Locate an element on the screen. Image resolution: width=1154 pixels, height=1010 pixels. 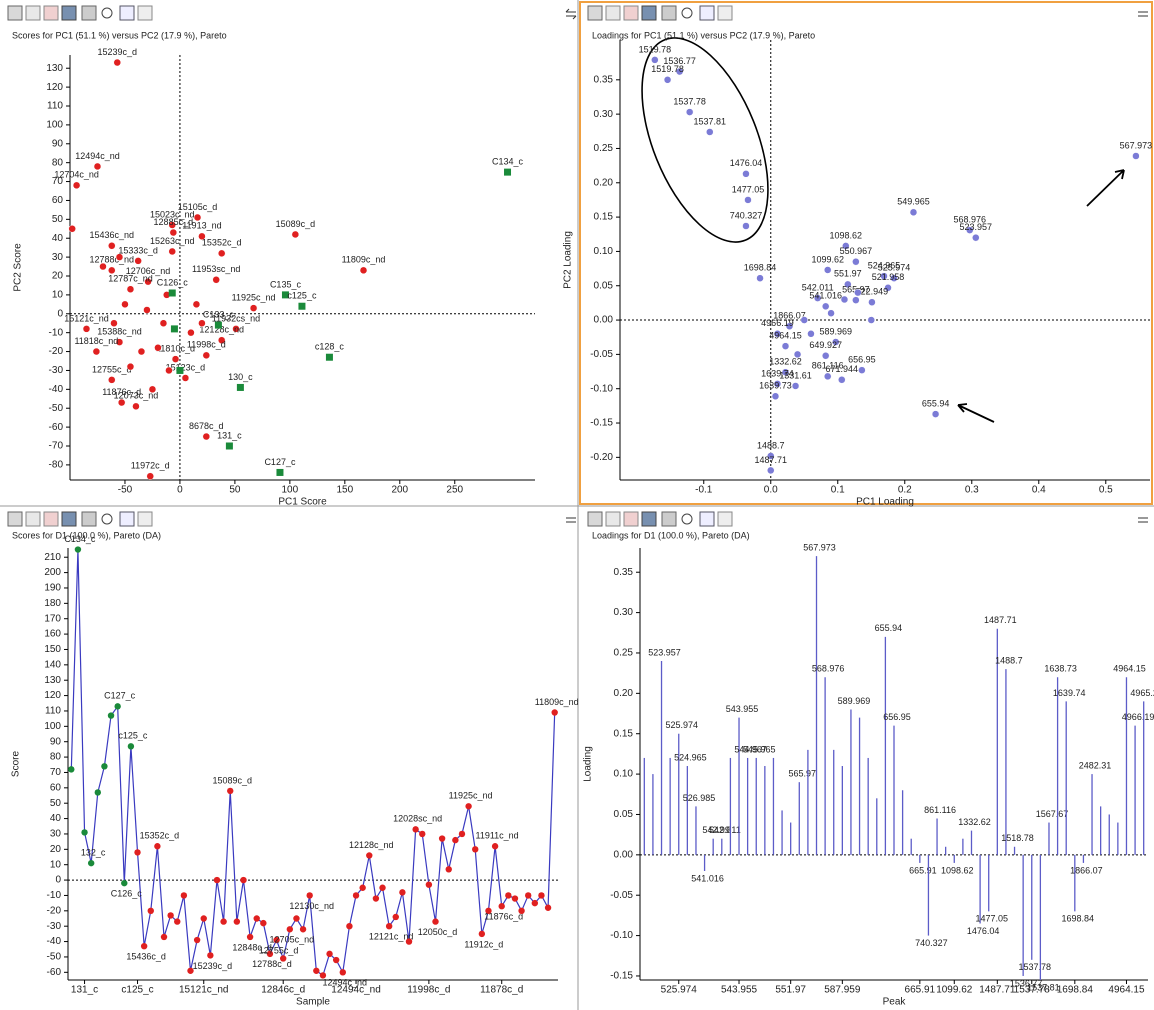
x-tick-label: 4964.15 is located at coordinates (1126, 990).